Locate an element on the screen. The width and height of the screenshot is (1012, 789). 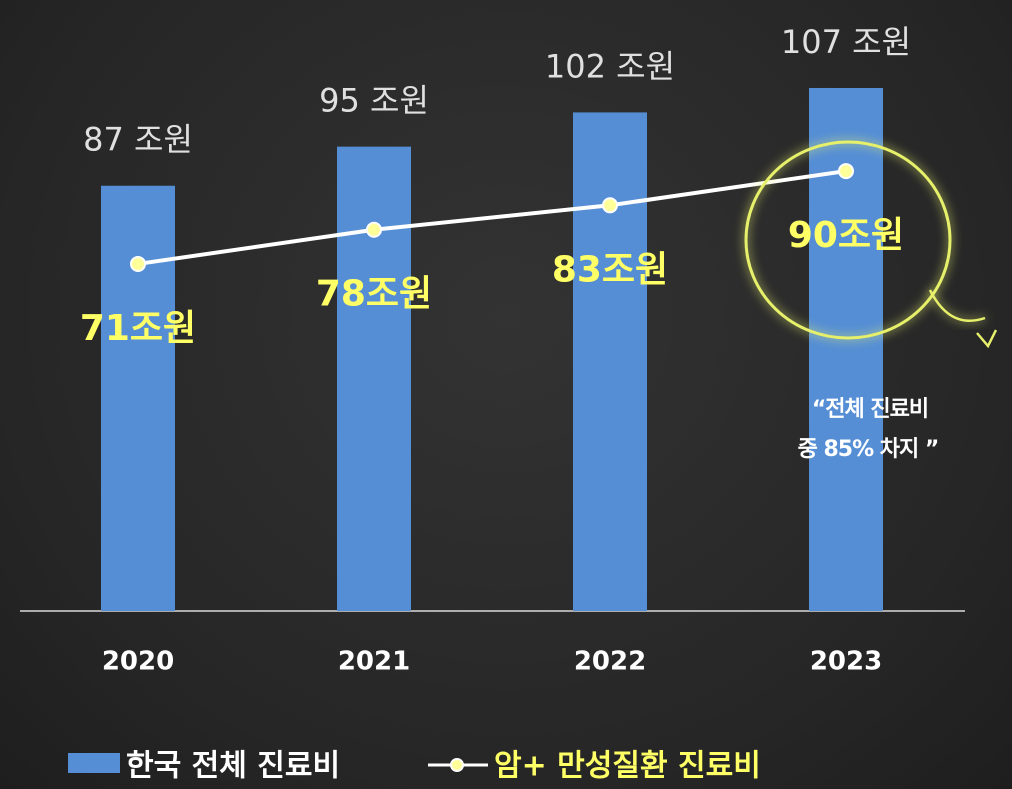
annotation: “전체 진료비 is located at coordinates (870, 409).